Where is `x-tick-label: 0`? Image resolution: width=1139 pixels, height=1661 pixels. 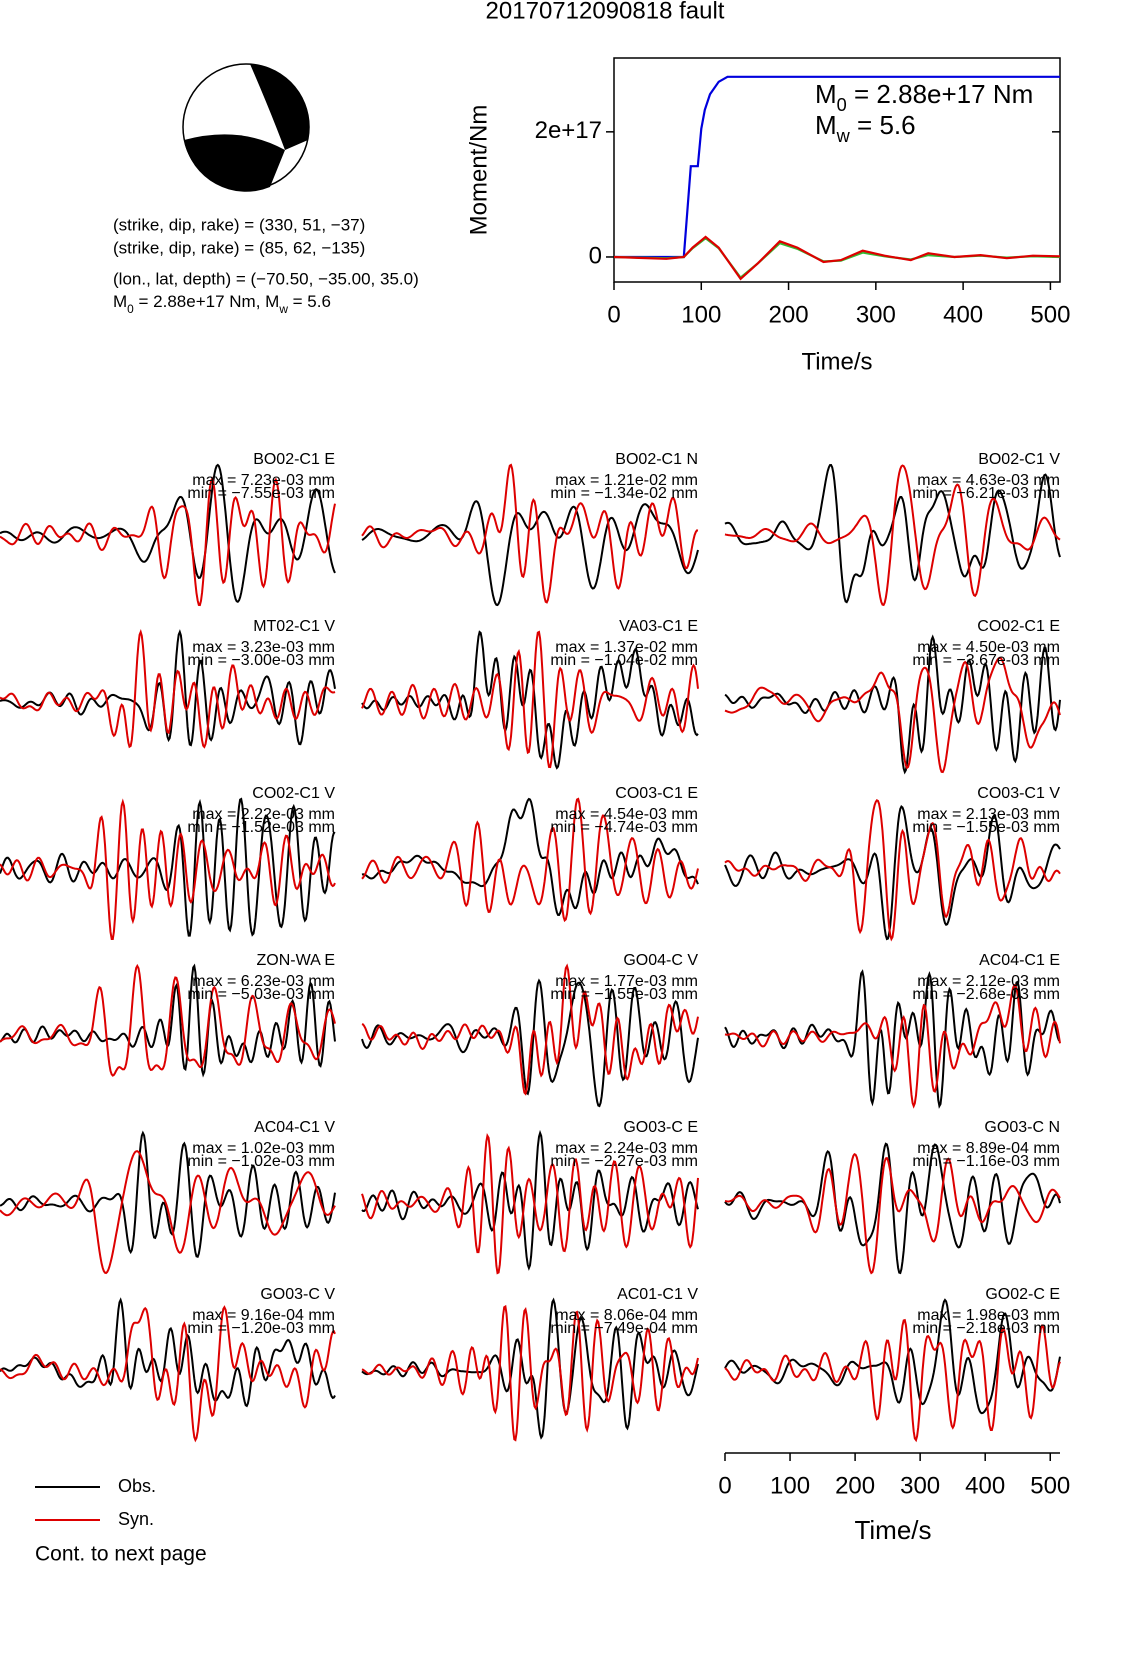 x-tick-label: 0 is located at coordinates (613, 314).